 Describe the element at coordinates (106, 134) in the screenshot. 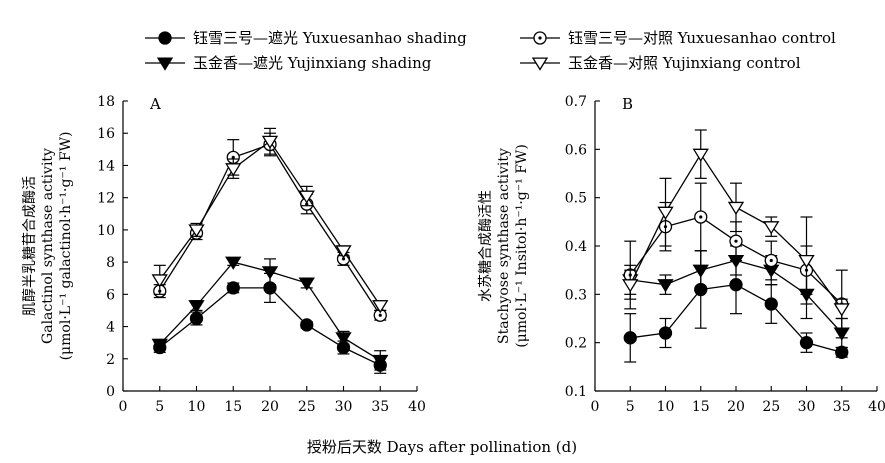

I see `panel-a-y-tick-label: 16` at that location.